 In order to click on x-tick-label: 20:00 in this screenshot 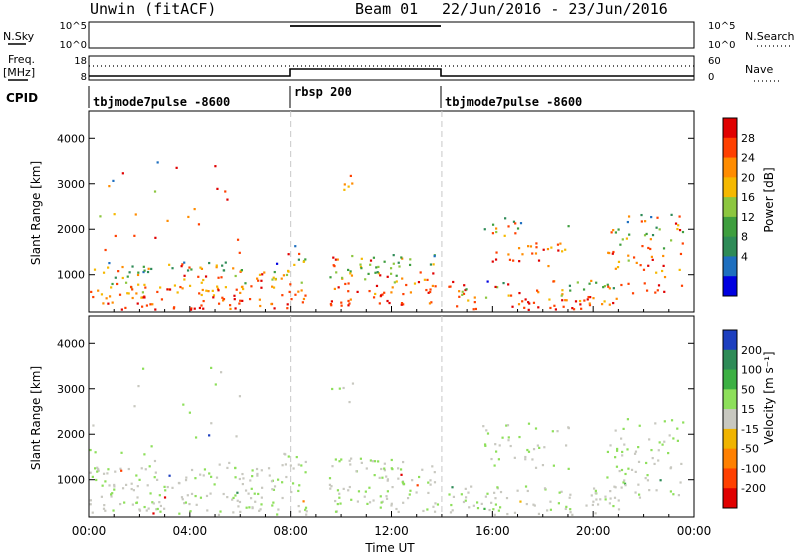, I will do `click(593, 531)`.